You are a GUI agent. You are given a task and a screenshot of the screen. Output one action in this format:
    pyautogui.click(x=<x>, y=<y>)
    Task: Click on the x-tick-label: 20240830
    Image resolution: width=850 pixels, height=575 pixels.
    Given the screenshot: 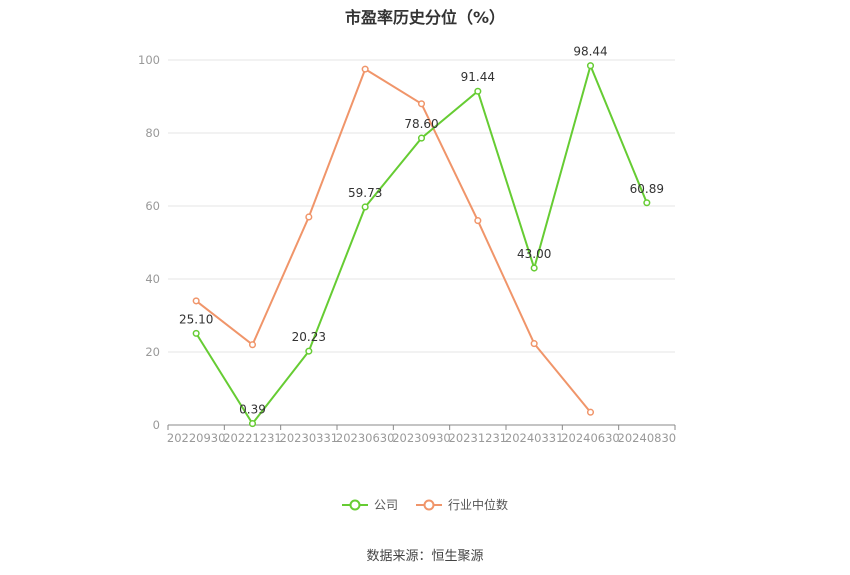 What is the action you would take?
    pyautogui.click(x=647, y=438)
    